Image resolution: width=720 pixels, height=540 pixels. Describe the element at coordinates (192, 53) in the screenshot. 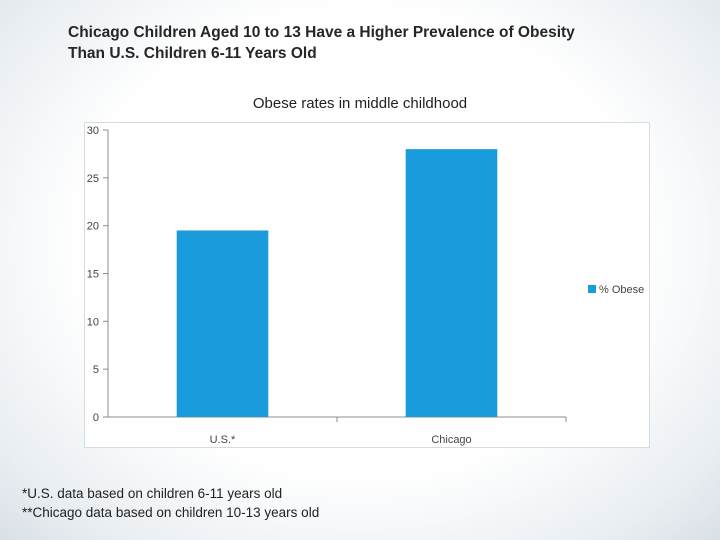

I see `slide-title-line2: Than U.S. Children 6-11 Years Old` at that location.